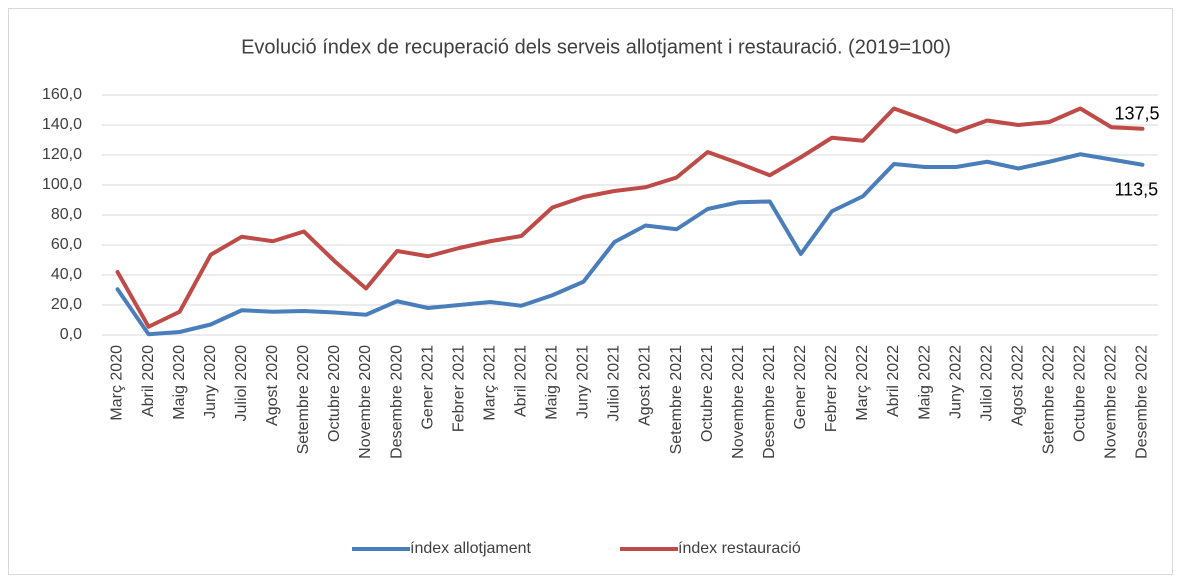 The width and height of the screenshot is (1181, 579). Describe the element at coordinates (1136, 190) in the screenshot. I see `data-label: 113,5` at that location.